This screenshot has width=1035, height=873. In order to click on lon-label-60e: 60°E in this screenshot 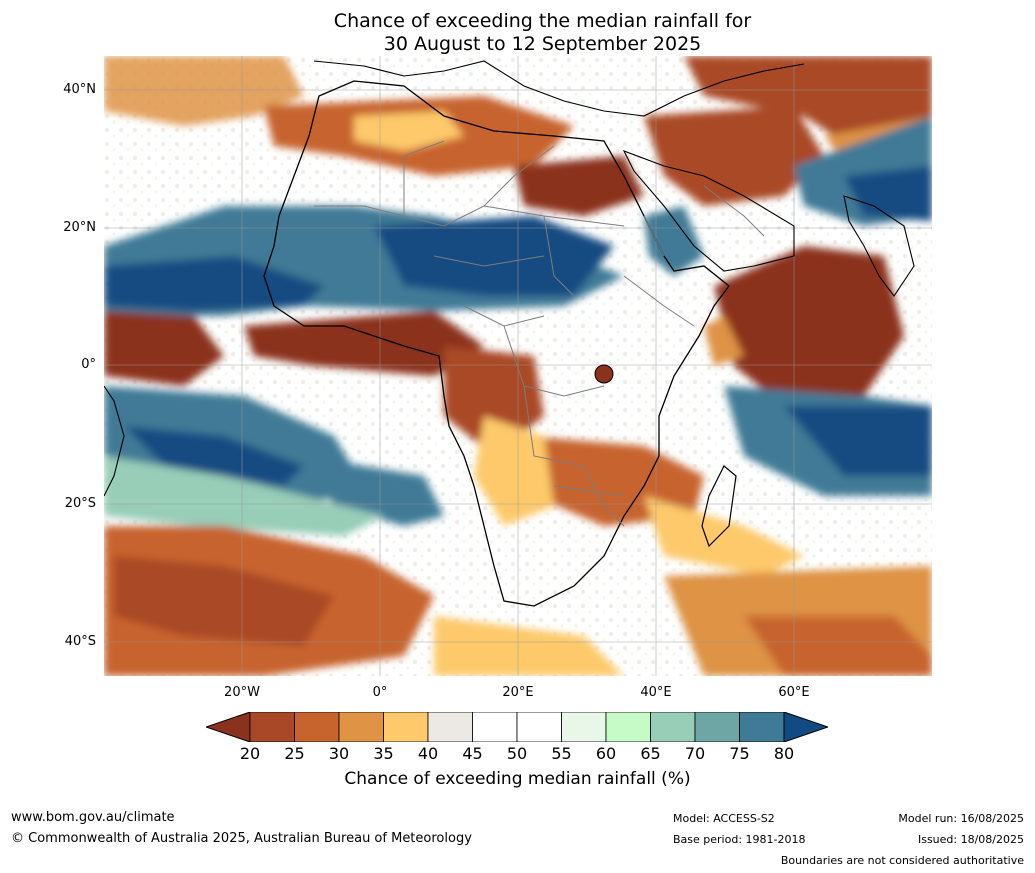, I will do `click(794, 692)`.